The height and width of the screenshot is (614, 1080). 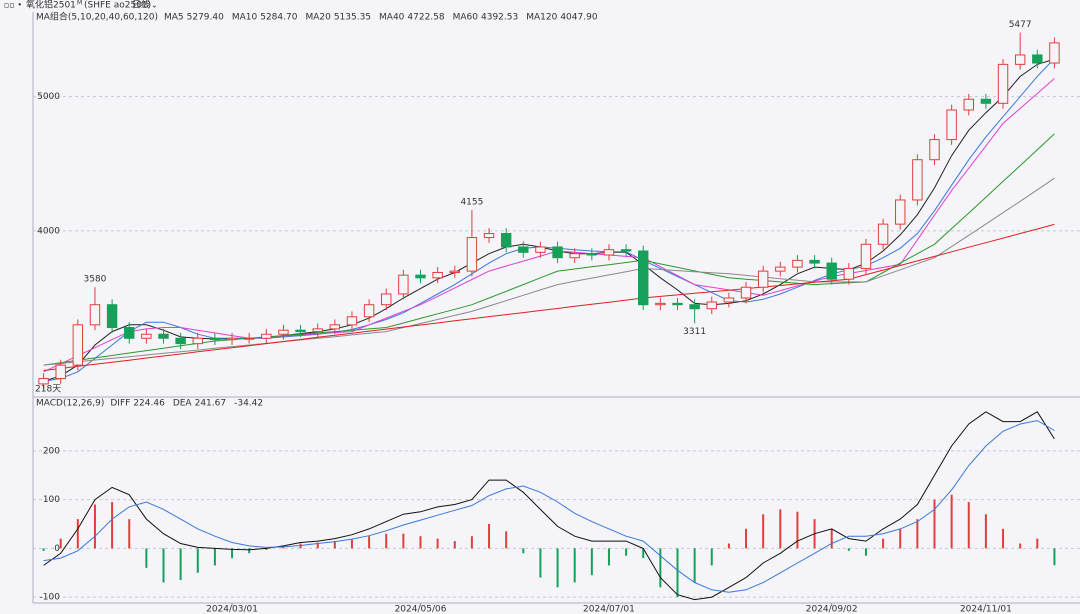 What do you see at coordinates (278, 18) in the screenshot?
I see `legend-value: 5284.70` at bounding box center [278, 18].